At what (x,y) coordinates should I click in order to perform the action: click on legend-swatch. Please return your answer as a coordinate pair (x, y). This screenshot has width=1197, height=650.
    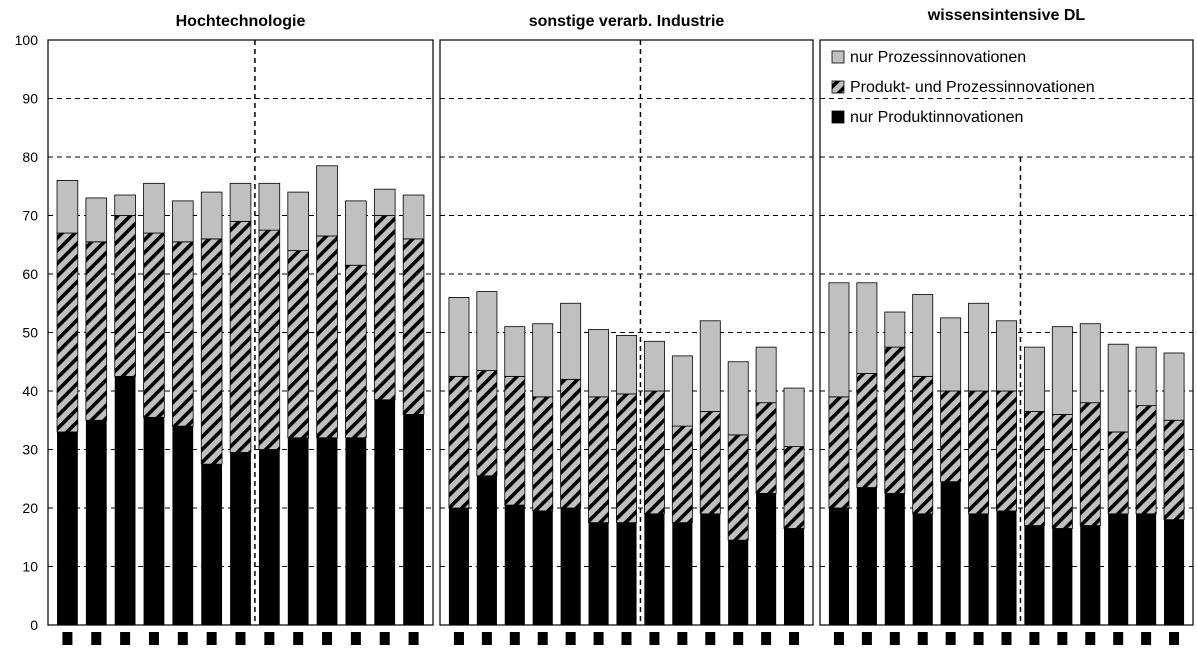
    Looking at the image, I should click on (838, 117).